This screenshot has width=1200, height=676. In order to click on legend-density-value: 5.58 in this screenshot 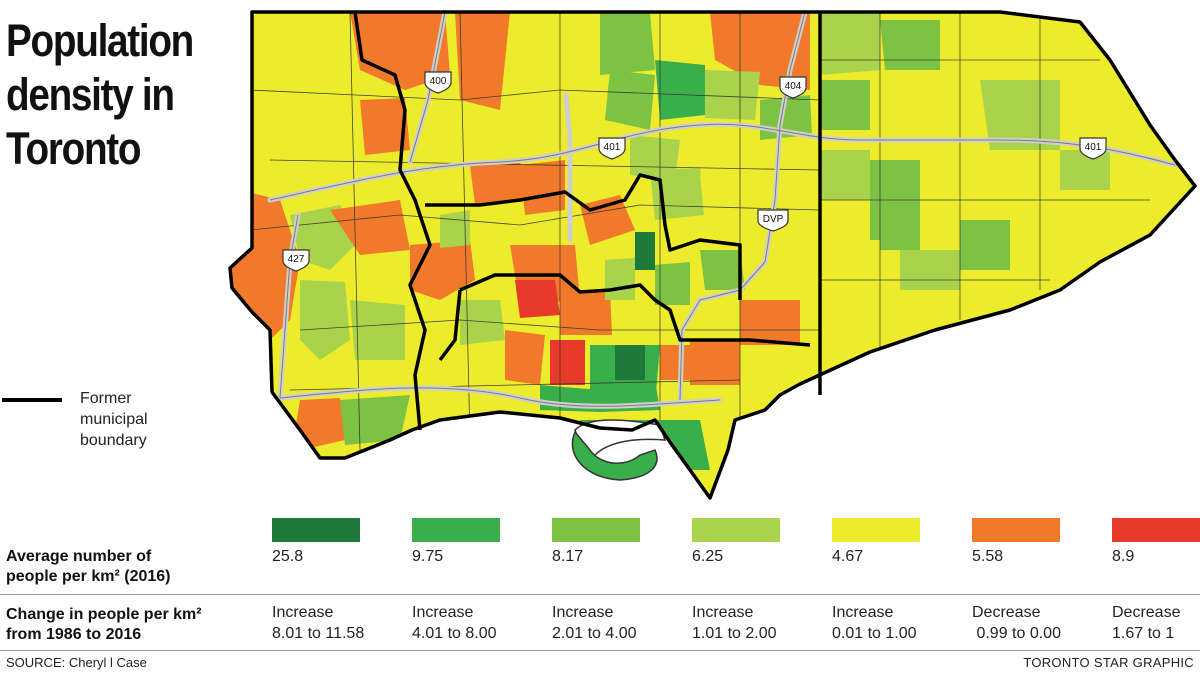, I will do `click(988, 556)`.